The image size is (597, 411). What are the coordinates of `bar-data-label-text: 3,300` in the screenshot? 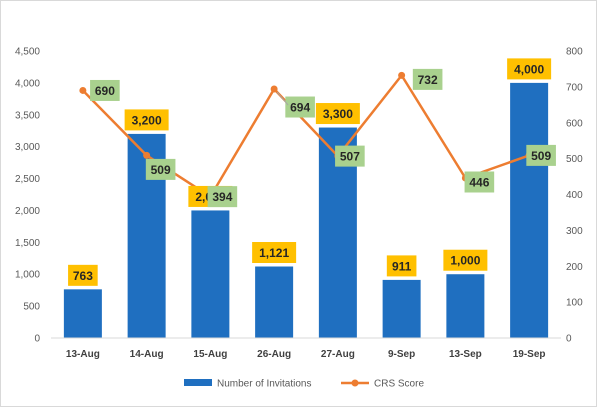 It's located at (338, 114).